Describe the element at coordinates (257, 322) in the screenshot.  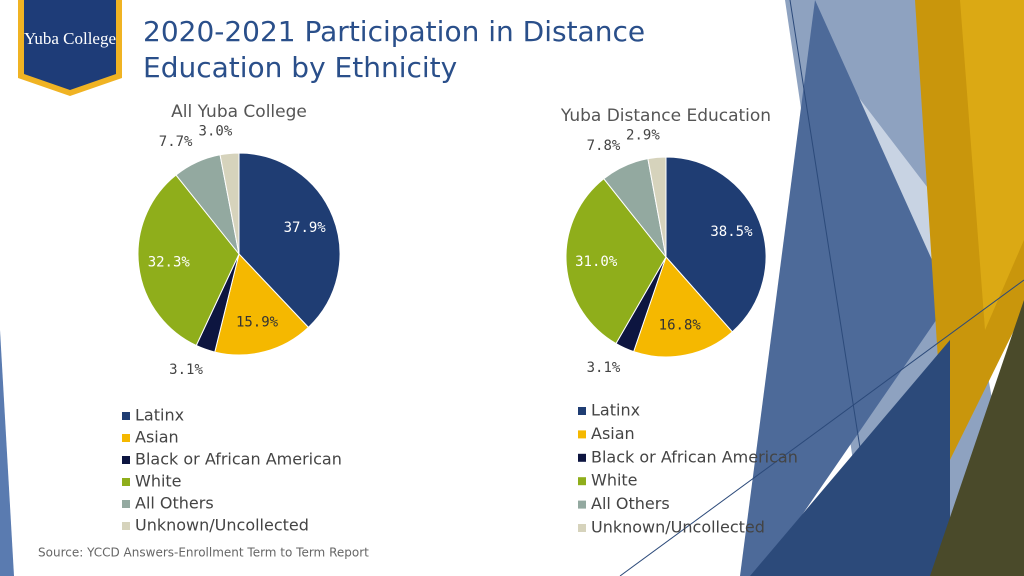
I see `data-label: 15.9%` at that location.